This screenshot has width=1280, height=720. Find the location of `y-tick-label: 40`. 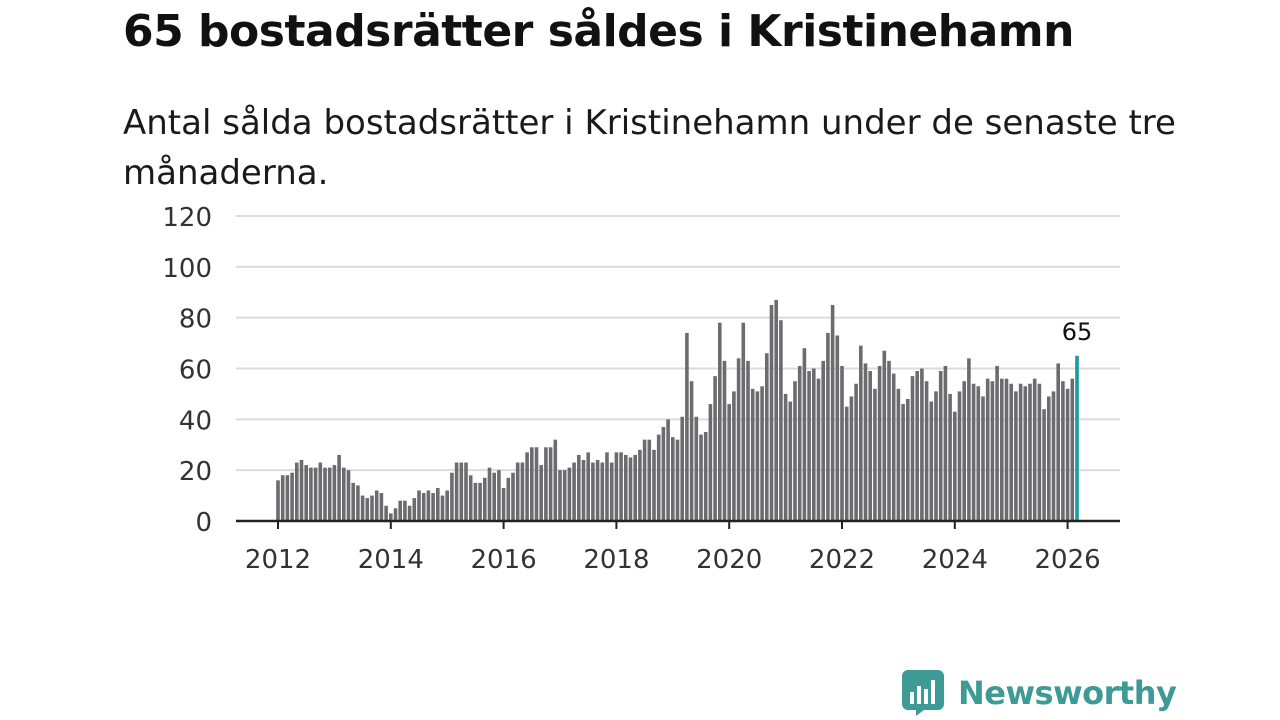

y-tick-label: 40 is located at coordinates (195, 421).